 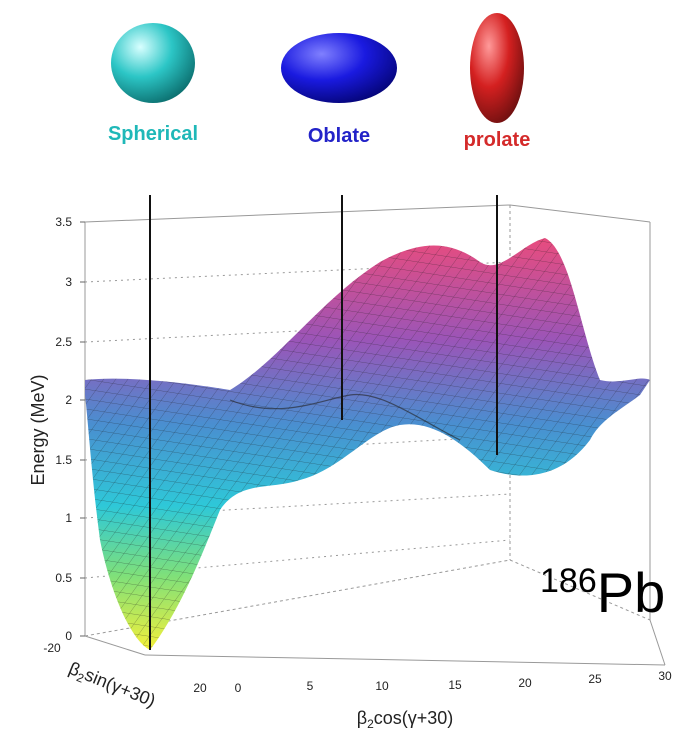 What do you see at coordinates (68, 518) in the screenshot?
I see `z-tick-label: 1` at bounding box center [68, 518].